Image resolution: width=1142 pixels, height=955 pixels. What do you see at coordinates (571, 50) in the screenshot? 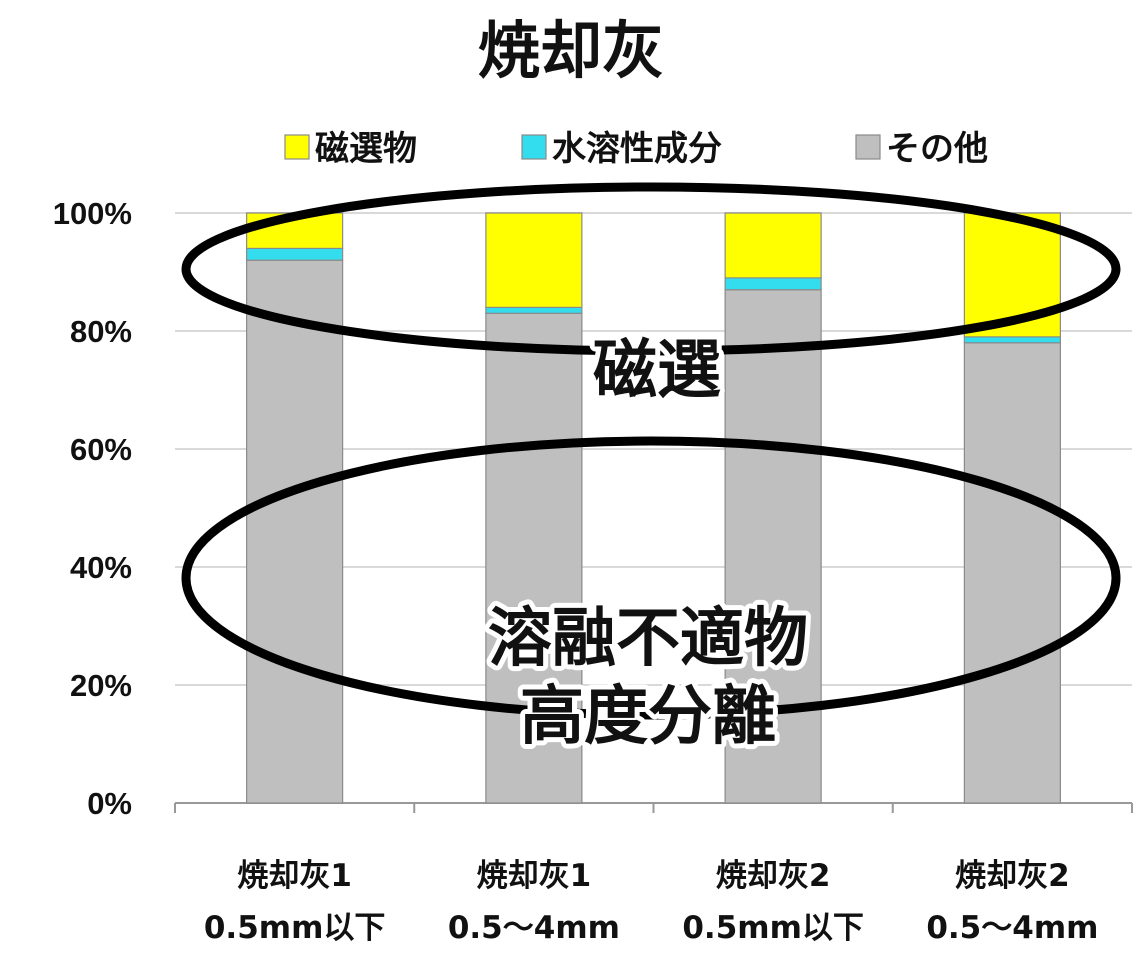
I see `chart-title: 焼却灰` at bounding box center [571, 50].